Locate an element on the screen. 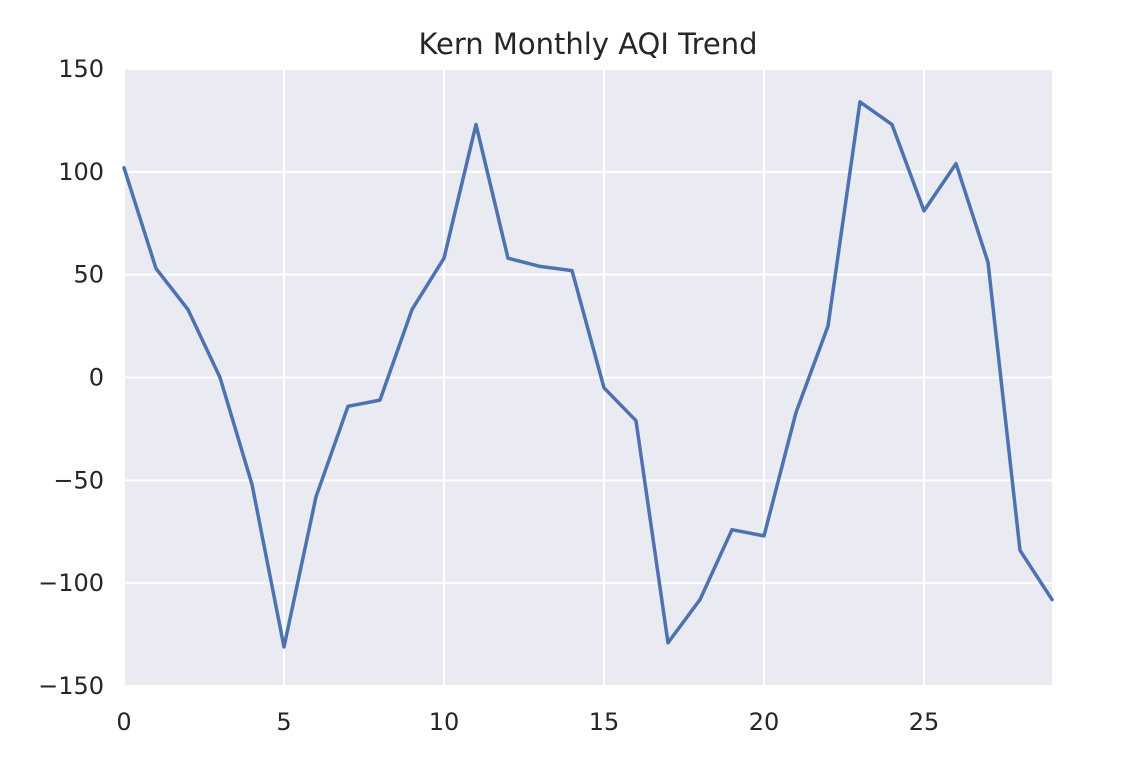 The image size is (1134, 770). y-tick-label: −100 is located at coordinates (71, 583).